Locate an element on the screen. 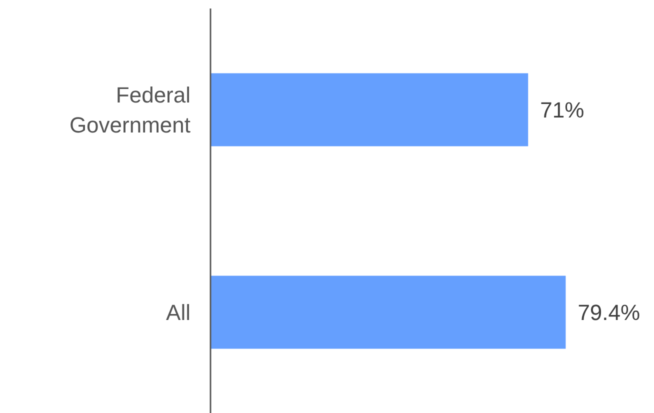 The height and width of the screenshot is (413, 654). y-tick-label: All is located at coordinates (178, 312).